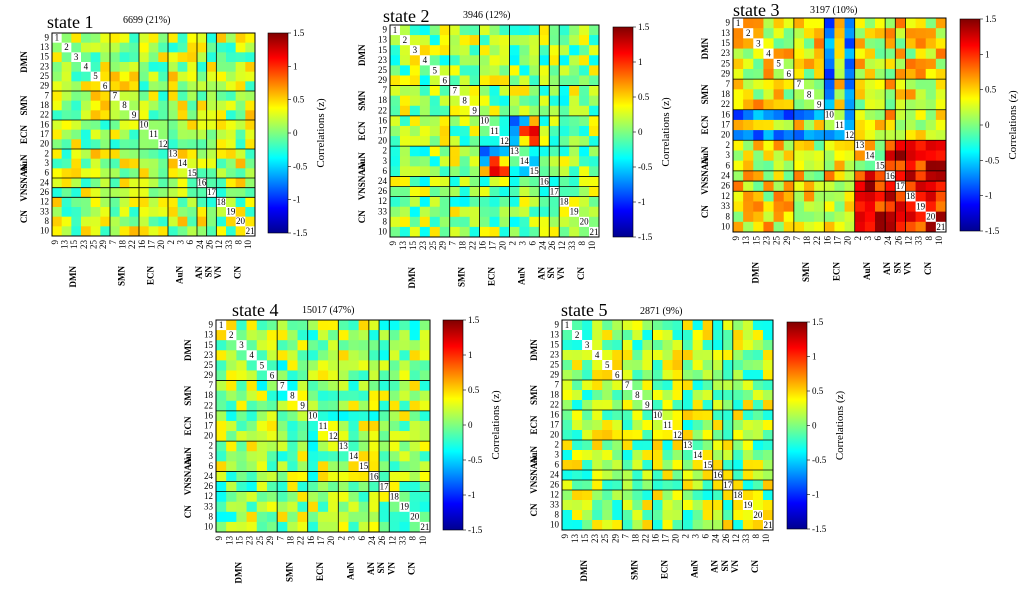 This screenshot has width=1021, height=594. I want to click on diagonal-index-label: 5, so click(262, 365).